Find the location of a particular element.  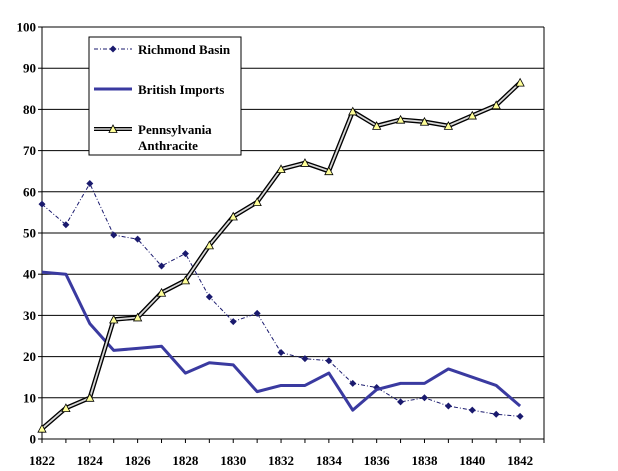

legend-item-british-imports: British Imports is located at coordinates (159, 89).